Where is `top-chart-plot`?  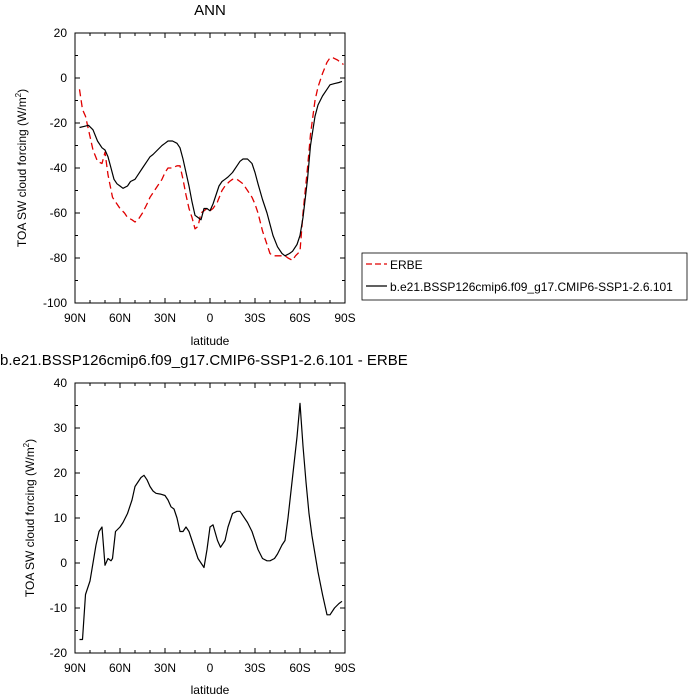 top-chart-plot is located at coordinates (211, 159).